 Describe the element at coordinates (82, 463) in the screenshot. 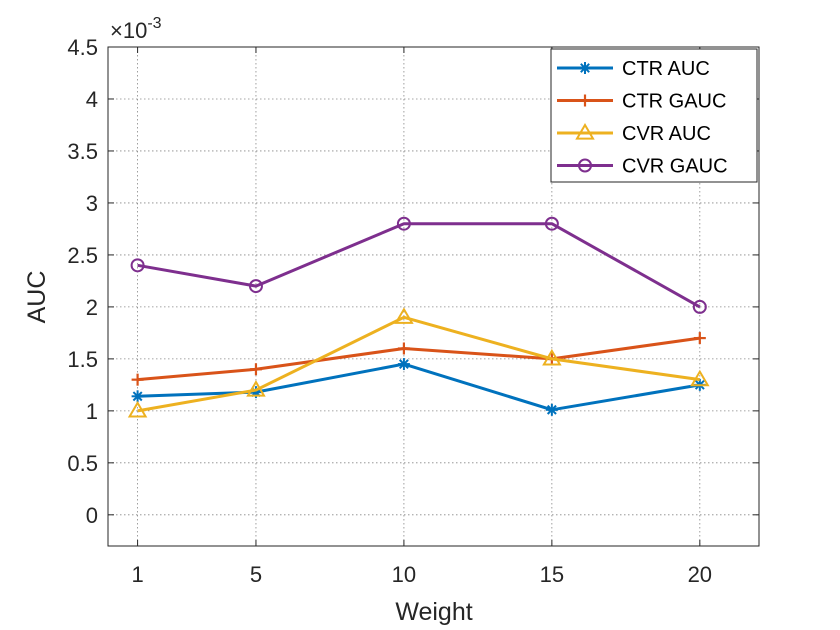

I see `y-tick-label: 0.5` at that location.